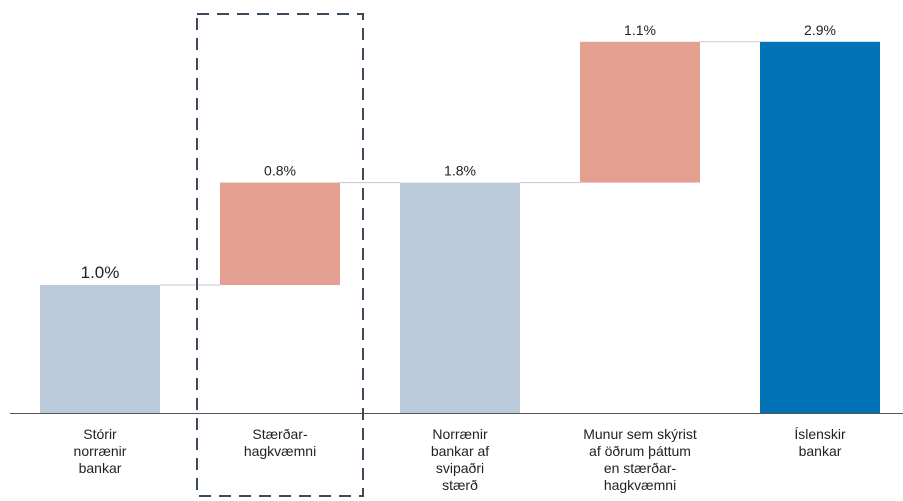  I want to click on category-label: Stærðar-hagkvæmni, so click(280, 442).